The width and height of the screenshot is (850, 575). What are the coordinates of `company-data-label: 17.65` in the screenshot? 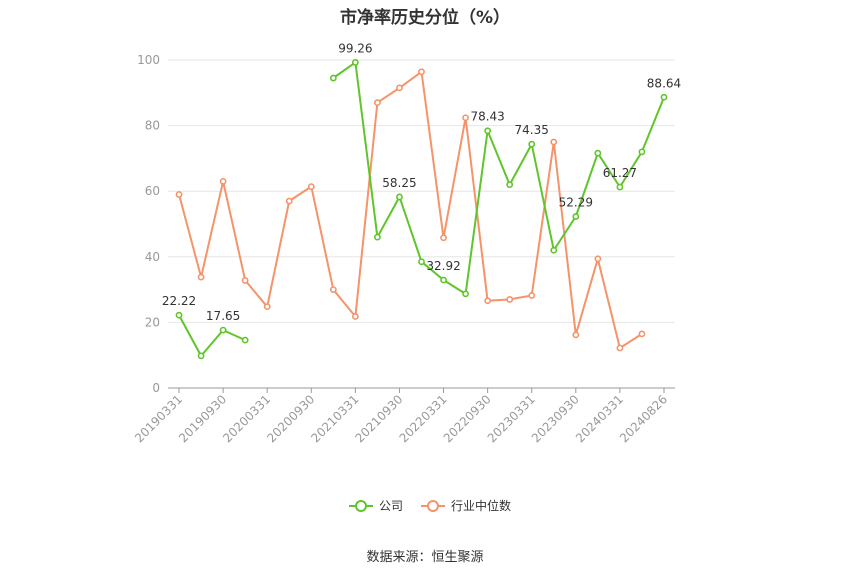 It's located at (223, 316).